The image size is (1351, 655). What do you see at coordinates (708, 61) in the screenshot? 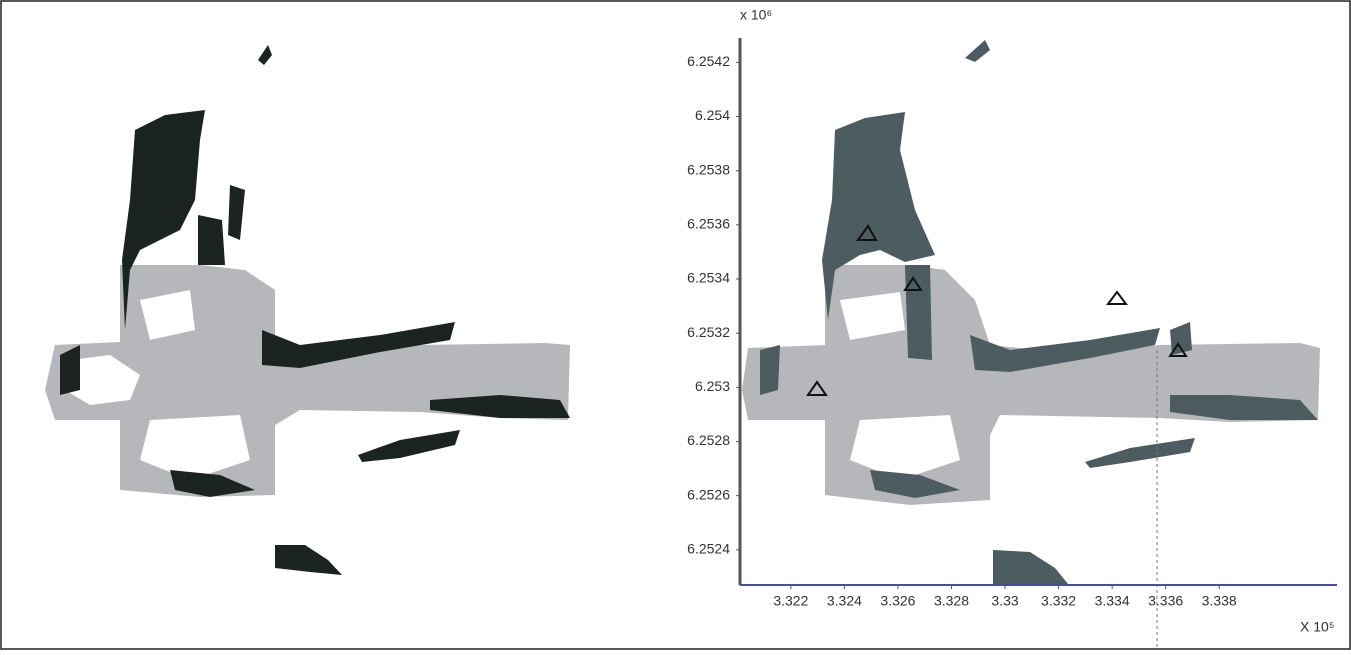
I see `y-tick-label: 6.2542` at bounding box center [708, 61].